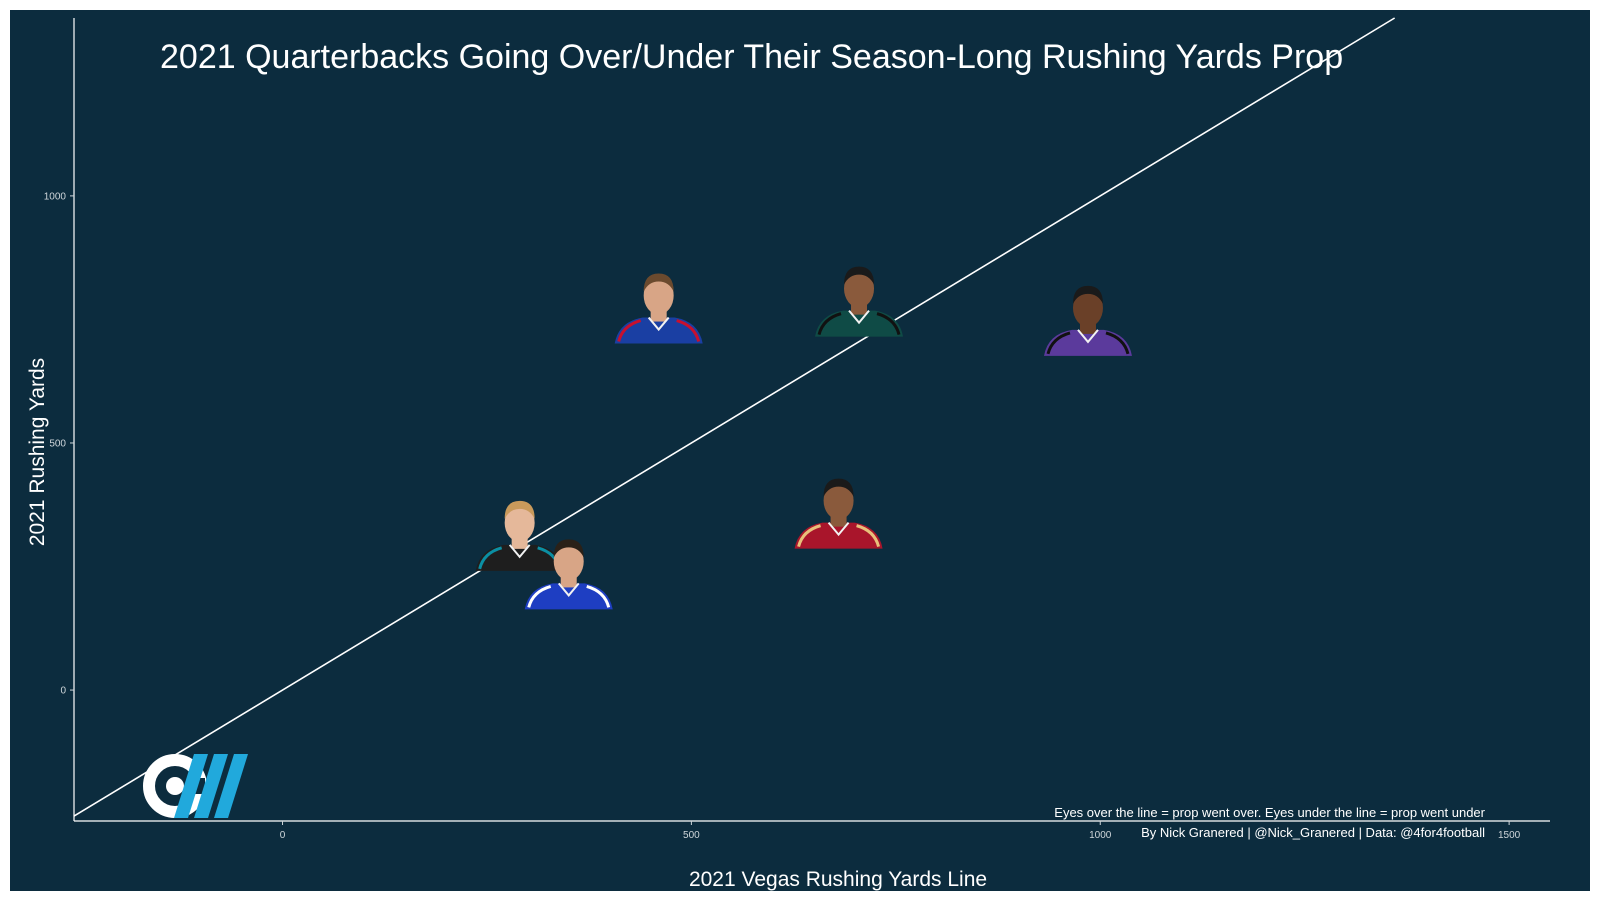 Image resolution: width=1600 pixels, height=900 pixels. What do you see at coordinates (691, 835) in the screenshot?
I see `x-tick-label: 500` at bounding box center [691, 835].